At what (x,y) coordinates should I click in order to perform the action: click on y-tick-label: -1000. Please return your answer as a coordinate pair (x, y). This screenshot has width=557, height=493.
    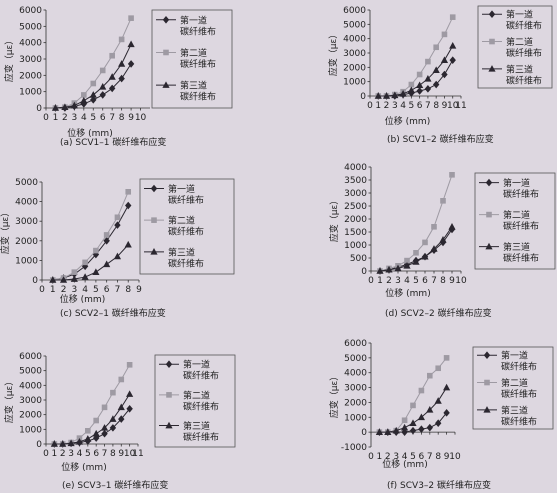
    Looking at the image, I should click on (354, 448).